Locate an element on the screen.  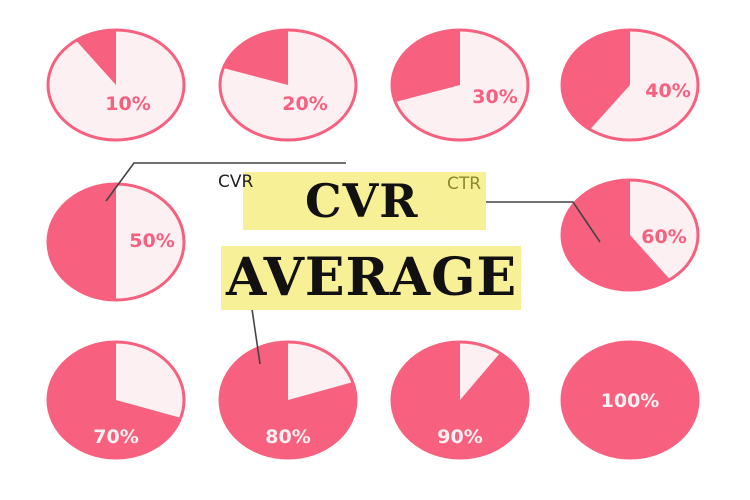
pie-80-slice is located at coordinates (288, 400).